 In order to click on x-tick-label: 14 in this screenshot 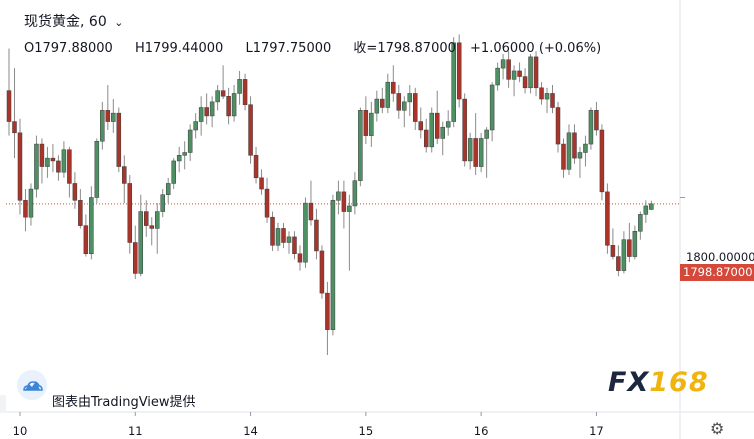, I will do `click(250, 431)`.